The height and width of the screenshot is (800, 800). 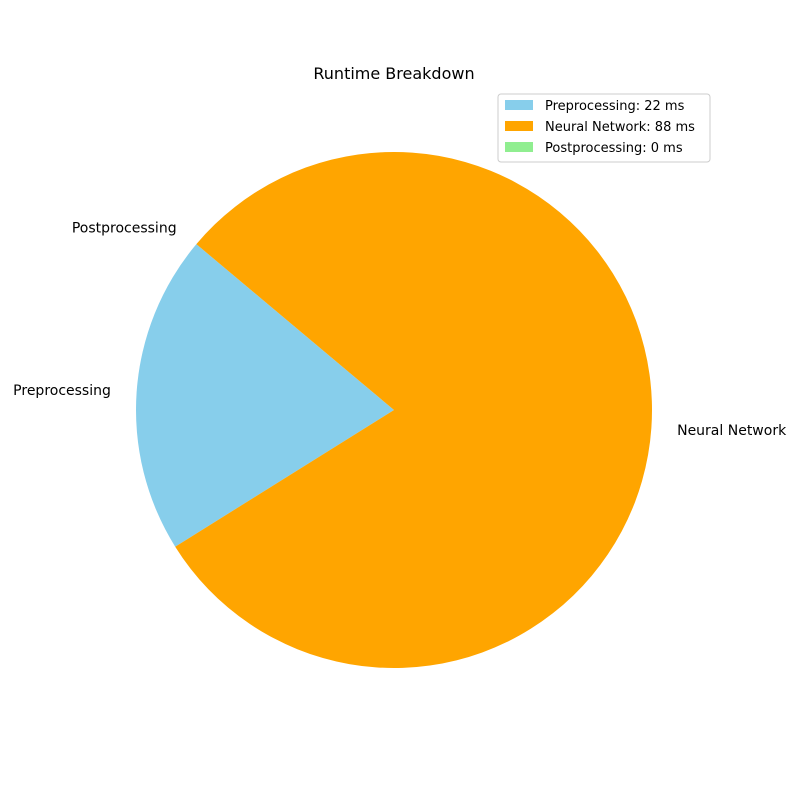 I want to click on legend-entry-preprocessing: Preprocessing: 22 ms, so click(x=615, y=106).